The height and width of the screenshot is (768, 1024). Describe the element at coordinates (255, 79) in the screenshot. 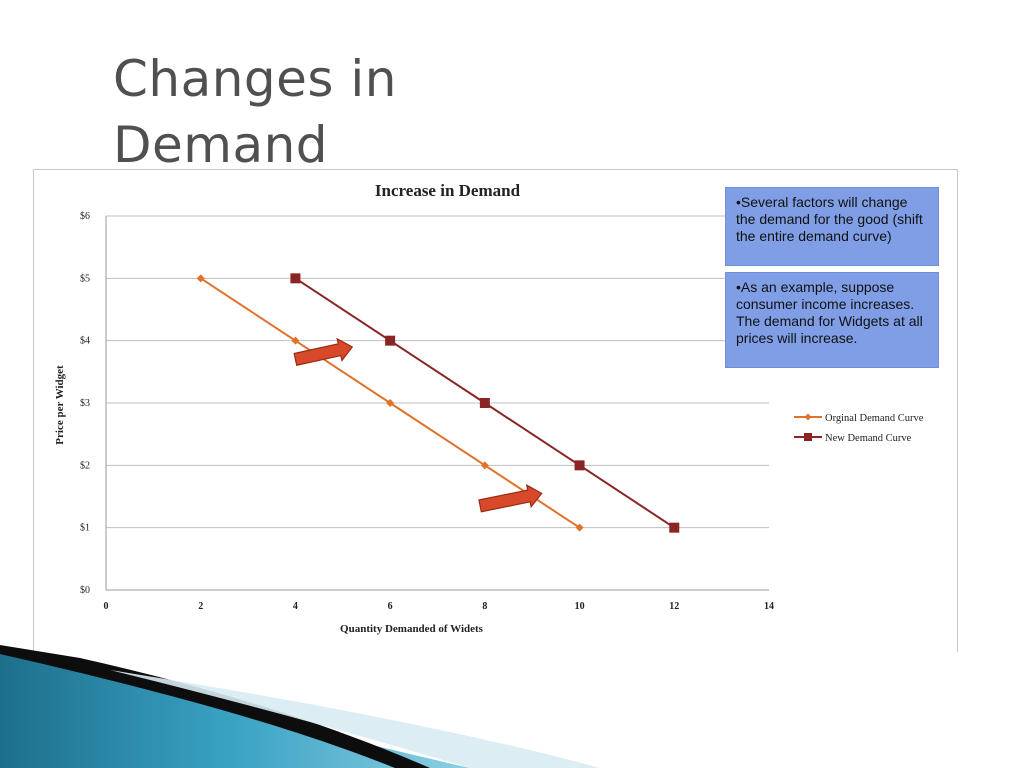

I see `slide-title-line1: Changes in` at that location.